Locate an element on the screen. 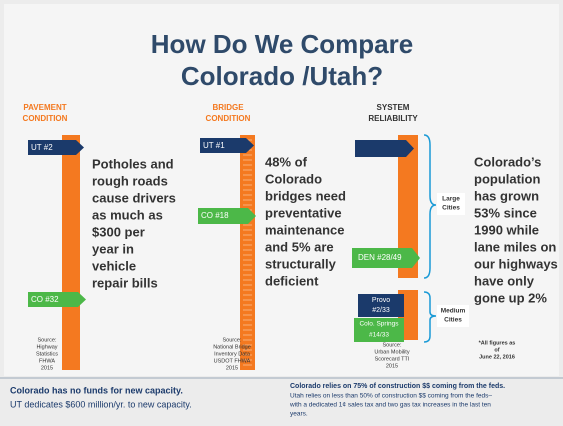 Image resolution: width=563 pixels, height=426 pixels. body-text: and 5% are is located at coordinates (299, 246).